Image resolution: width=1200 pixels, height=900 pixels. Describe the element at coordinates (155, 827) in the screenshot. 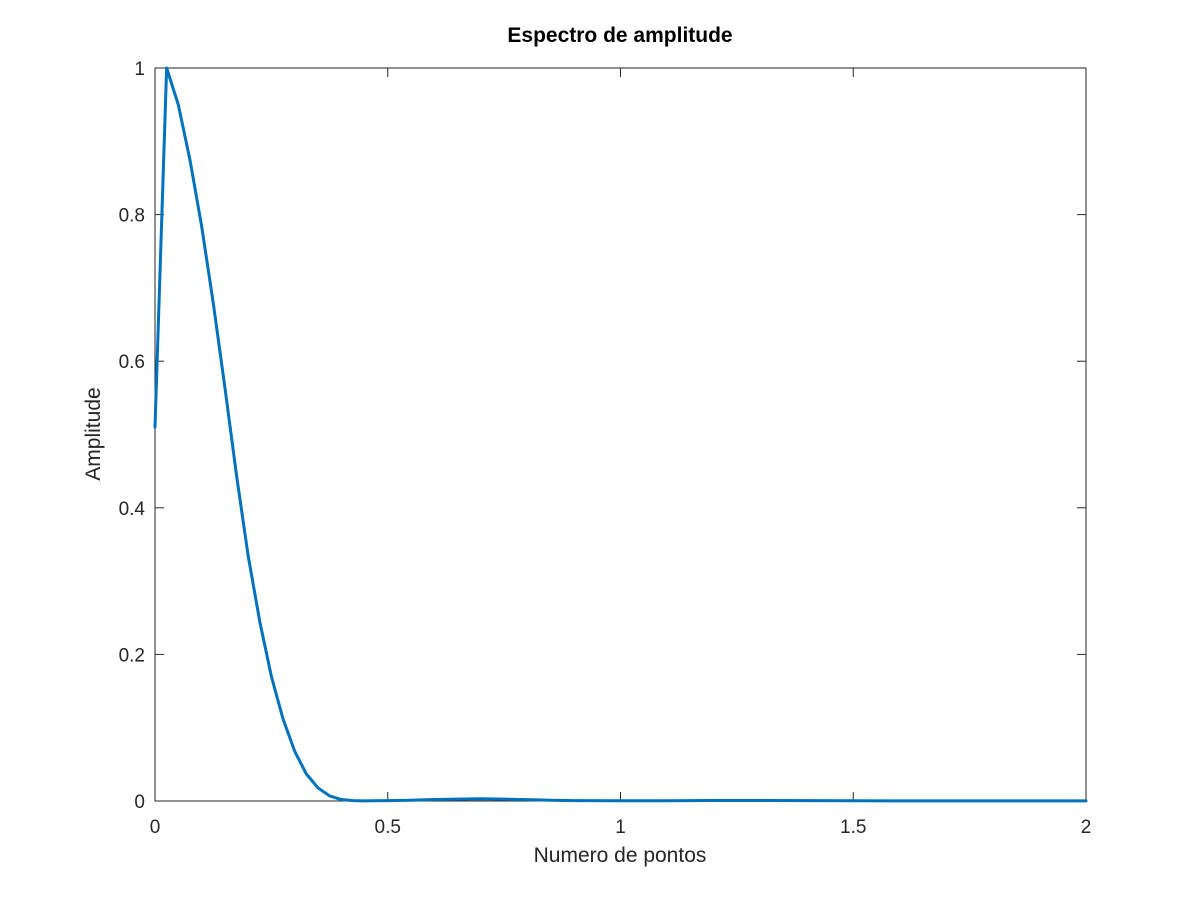

I see `x-tick-label: 0` at that location.